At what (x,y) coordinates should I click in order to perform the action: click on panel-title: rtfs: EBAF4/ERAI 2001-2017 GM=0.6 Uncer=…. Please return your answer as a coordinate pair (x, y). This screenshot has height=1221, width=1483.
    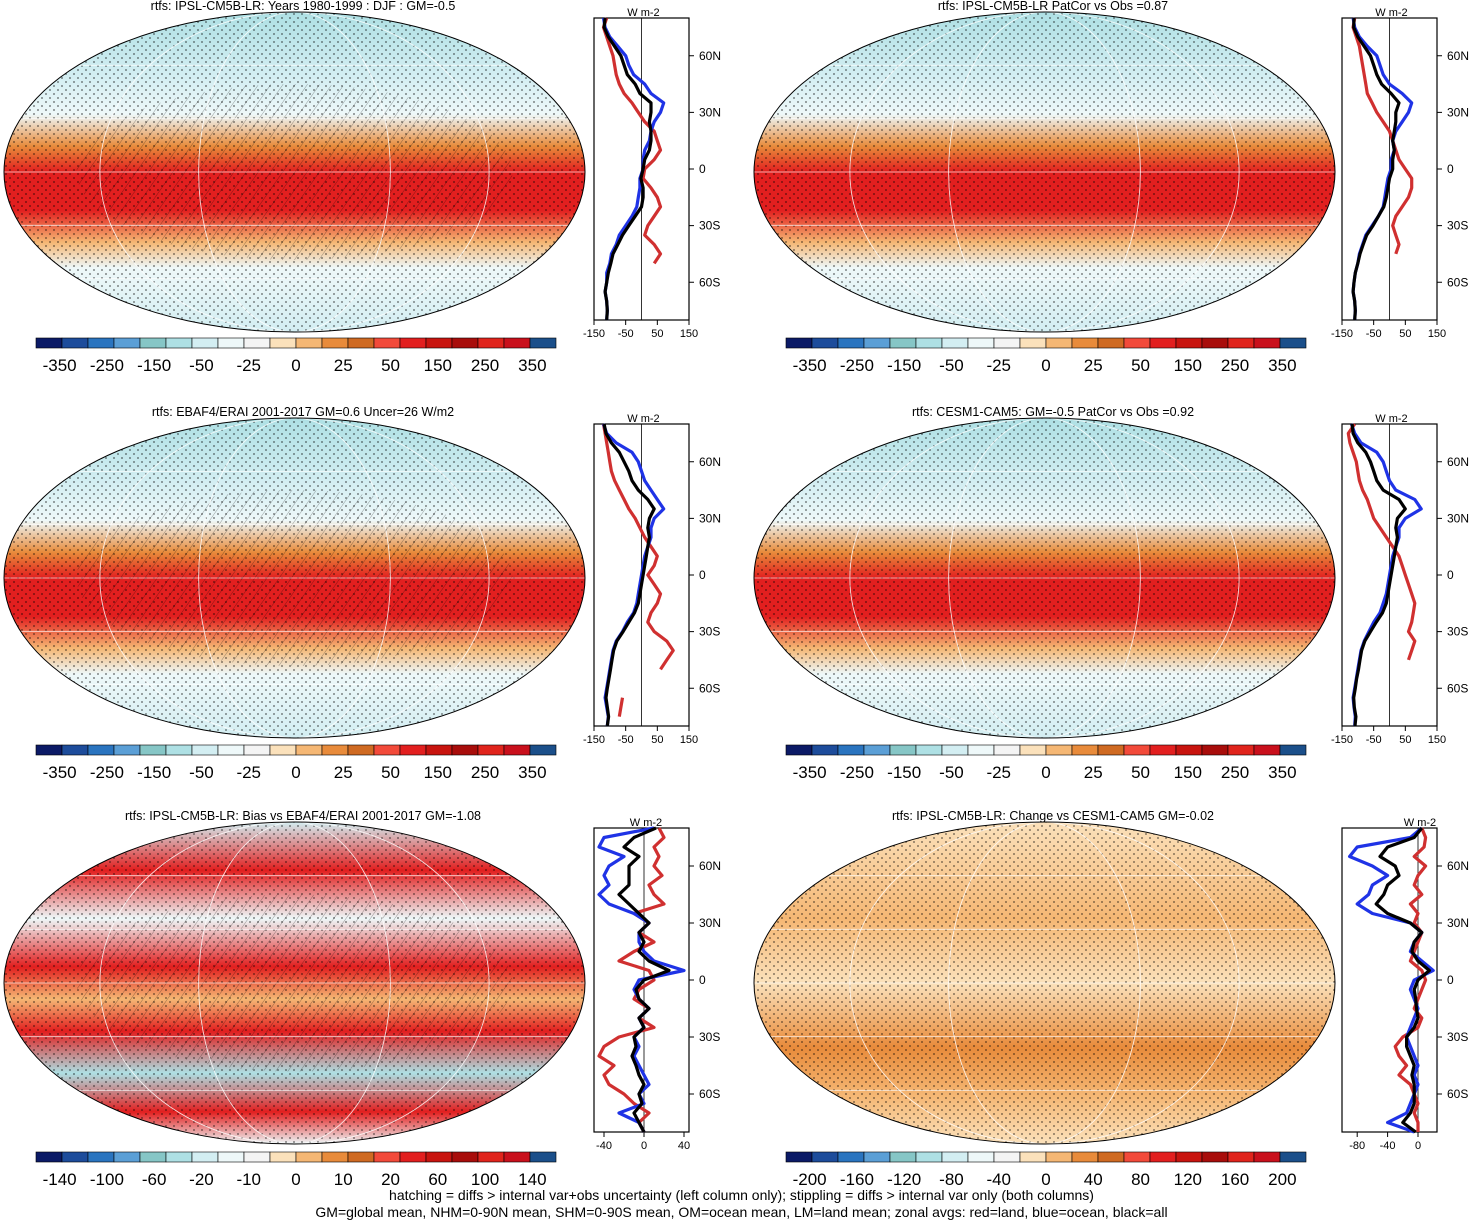
    Looking at the image, I should click on (303, 412).